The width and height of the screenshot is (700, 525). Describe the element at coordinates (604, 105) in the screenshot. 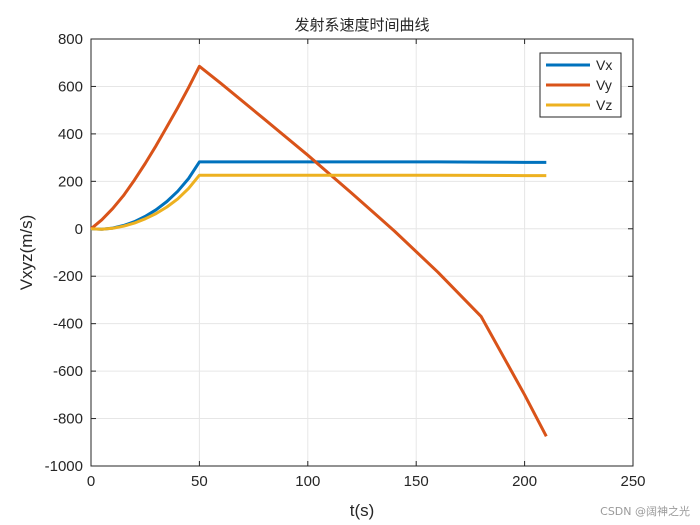

I see `legend-label-vz: Vz` at that location.